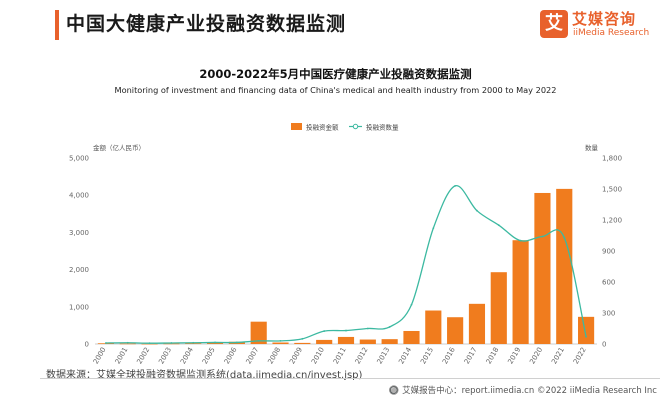 This screenshot has width=671, height=403. I want to click on chart-title: 2000-2022年5月中国医疗健康产业投融资数据监测, so click(335, 74).